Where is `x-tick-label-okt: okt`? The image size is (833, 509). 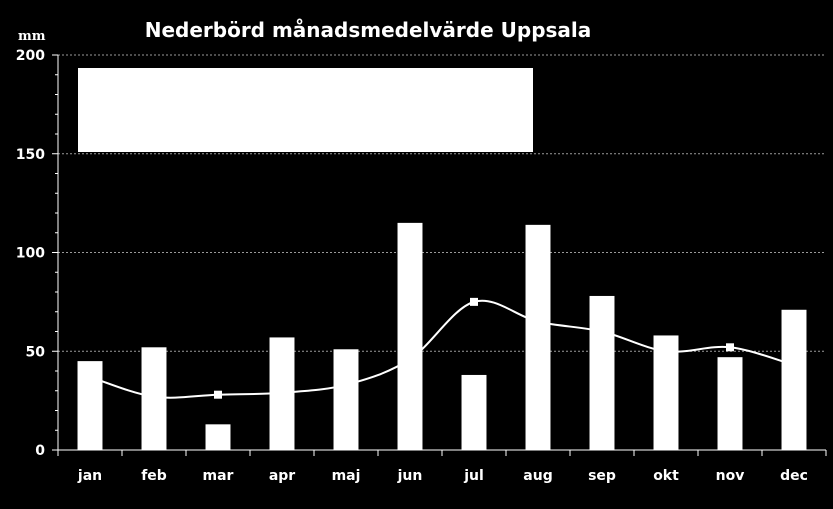
x-tick-label-okt: okt is located at coordinates (666, 476).